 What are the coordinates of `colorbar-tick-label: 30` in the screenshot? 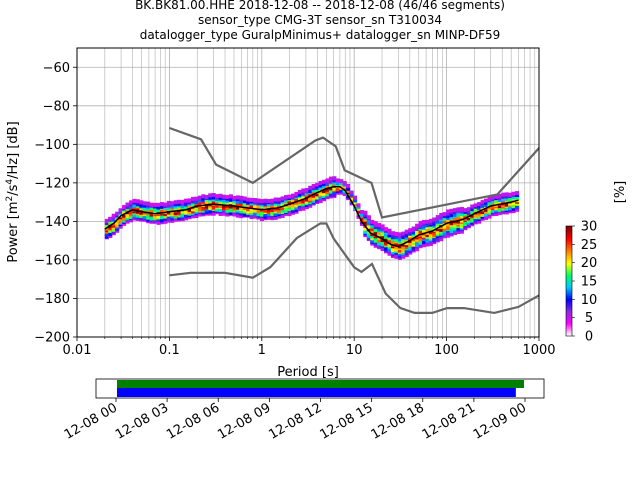 It's located at (589, 227).